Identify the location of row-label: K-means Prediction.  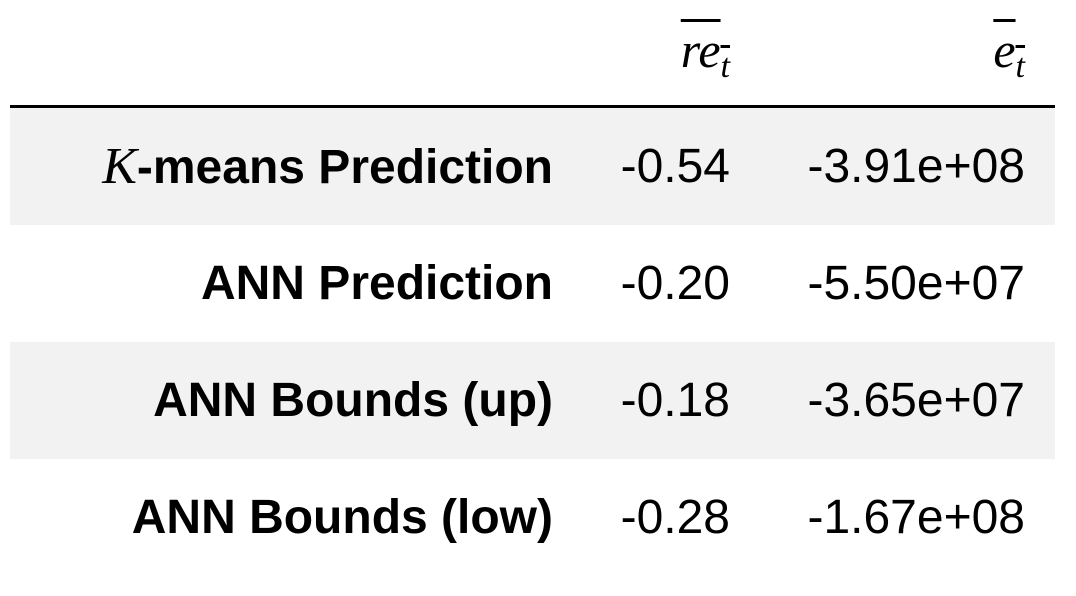
(281, 166).